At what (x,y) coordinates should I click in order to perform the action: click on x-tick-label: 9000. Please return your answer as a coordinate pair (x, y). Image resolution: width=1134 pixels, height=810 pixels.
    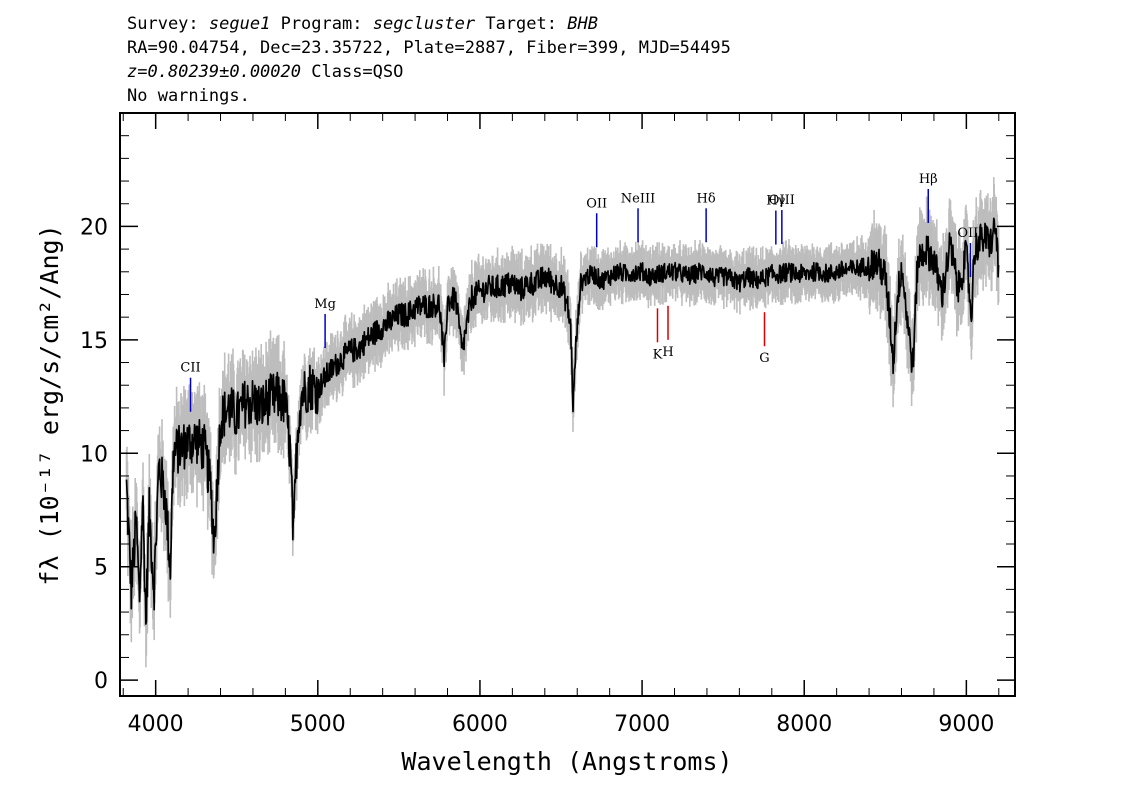
    Looking at the image, I should click on (966, 724).